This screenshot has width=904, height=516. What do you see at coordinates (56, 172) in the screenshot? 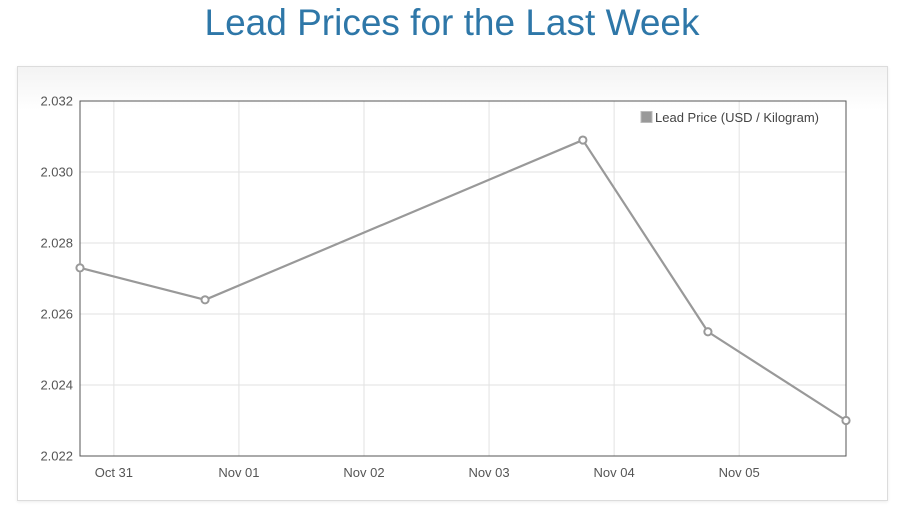
I see `y-tick-label: 2.030` at bounding box center [56, 172].